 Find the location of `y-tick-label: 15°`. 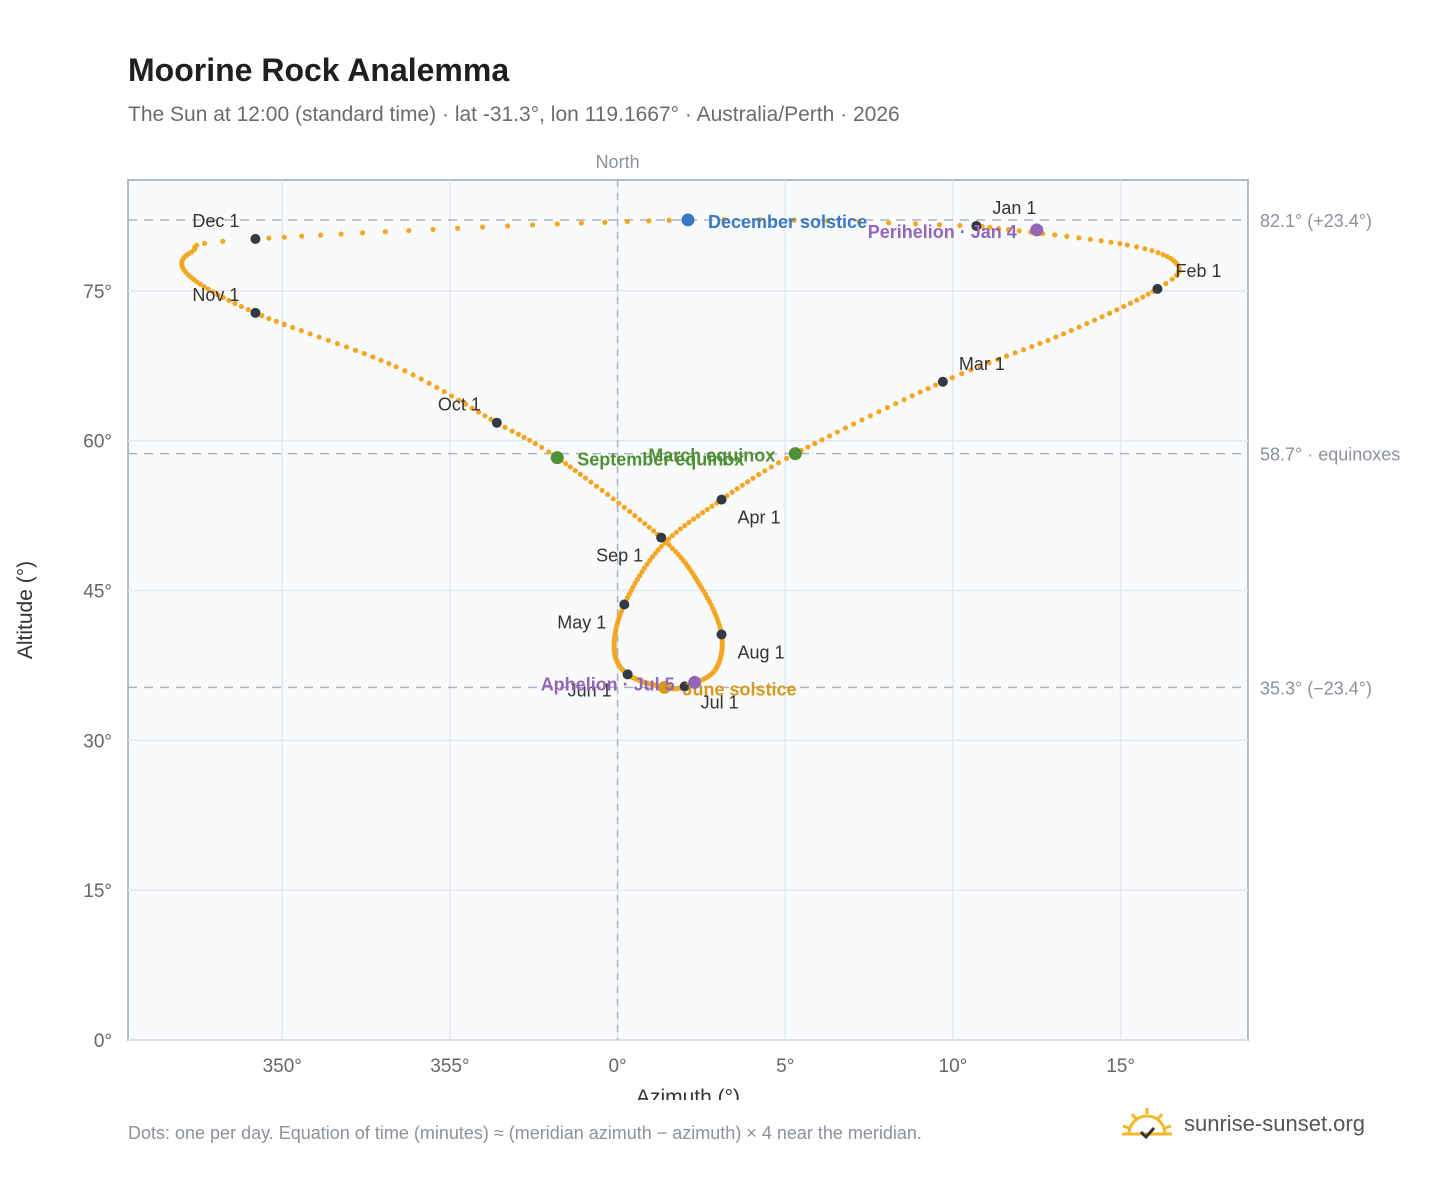

y-tick-label: 15° is located at coordinates (97, 891).